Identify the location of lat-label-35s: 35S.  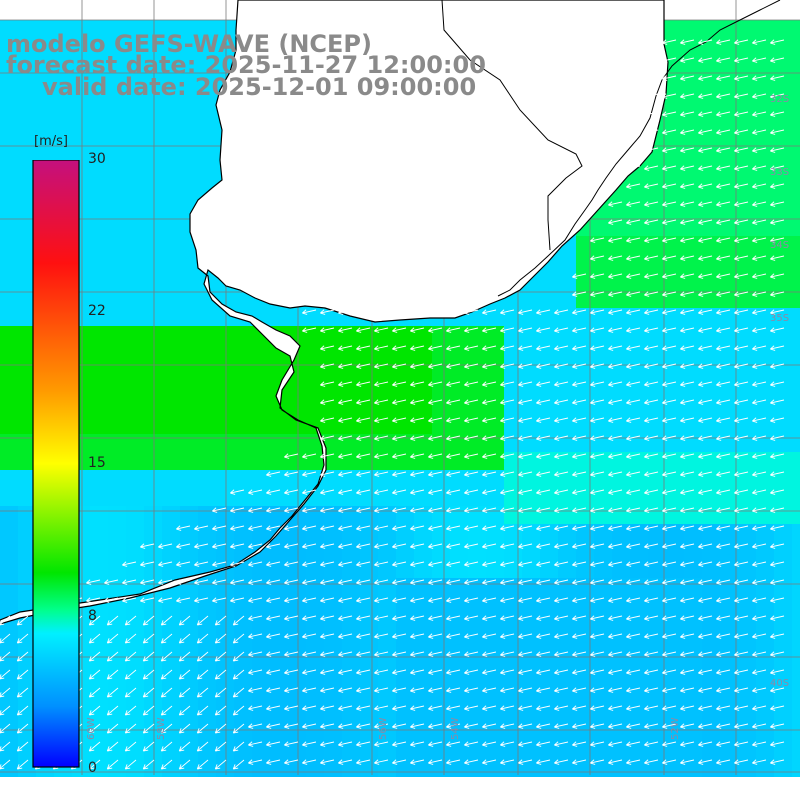
(780, 318).